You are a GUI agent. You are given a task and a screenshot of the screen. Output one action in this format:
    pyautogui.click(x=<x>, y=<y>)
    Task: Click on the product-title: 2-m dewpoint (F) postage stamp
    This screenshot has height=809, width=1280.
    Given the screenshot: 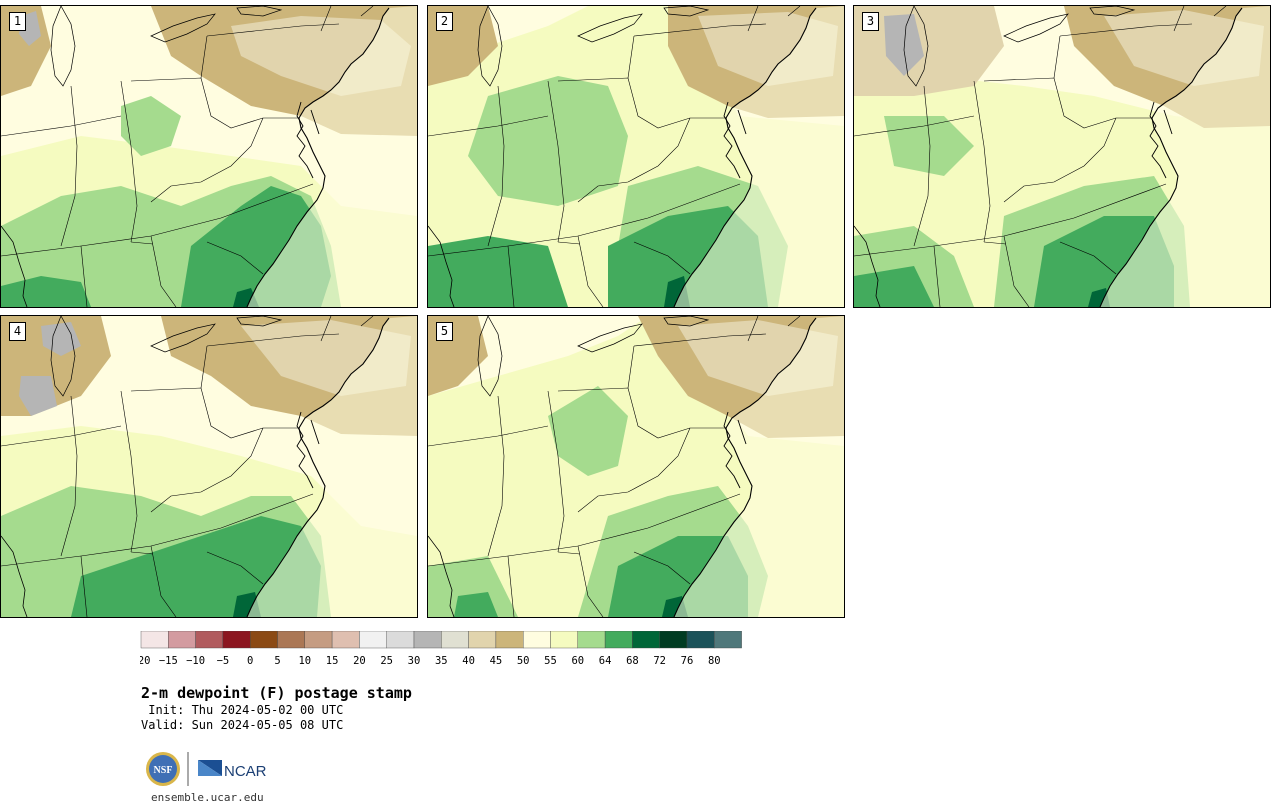 What is the action you would take?
    pyautogui.click(x=276, y=693)
    